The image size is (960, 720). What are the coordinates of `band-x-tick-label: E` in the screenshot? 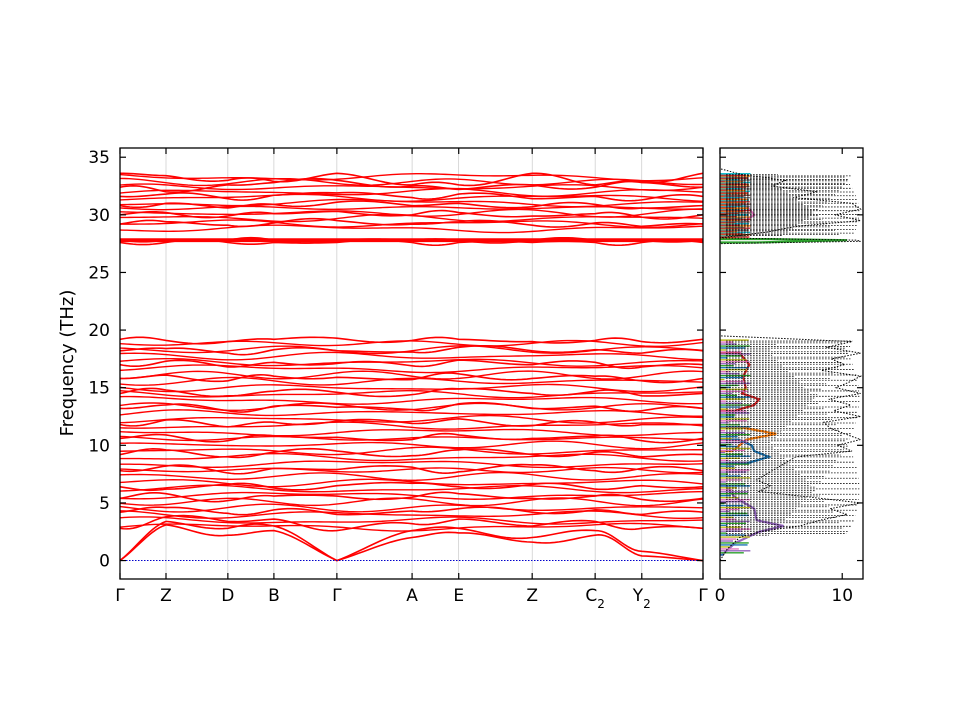 It's located at (458, 596).